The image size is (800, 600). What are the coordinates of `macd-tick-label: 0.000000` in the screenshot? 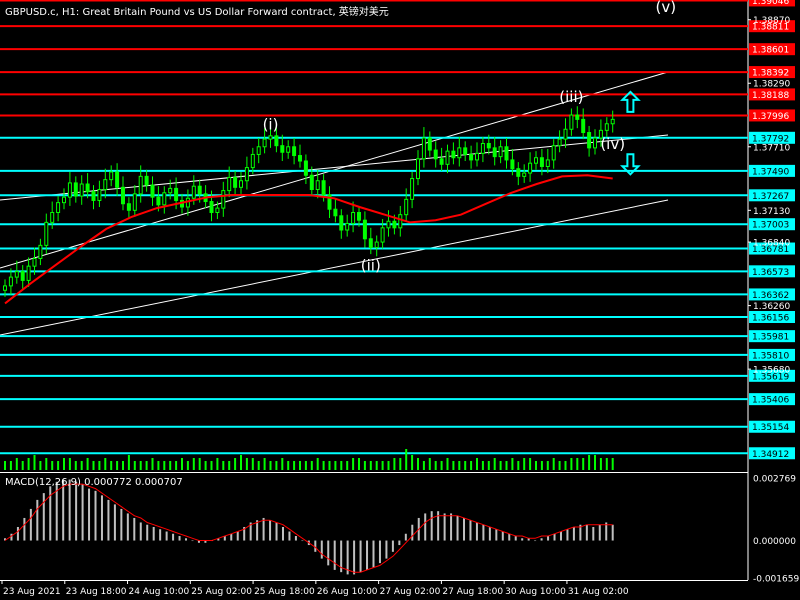 It's located at (774, 542).